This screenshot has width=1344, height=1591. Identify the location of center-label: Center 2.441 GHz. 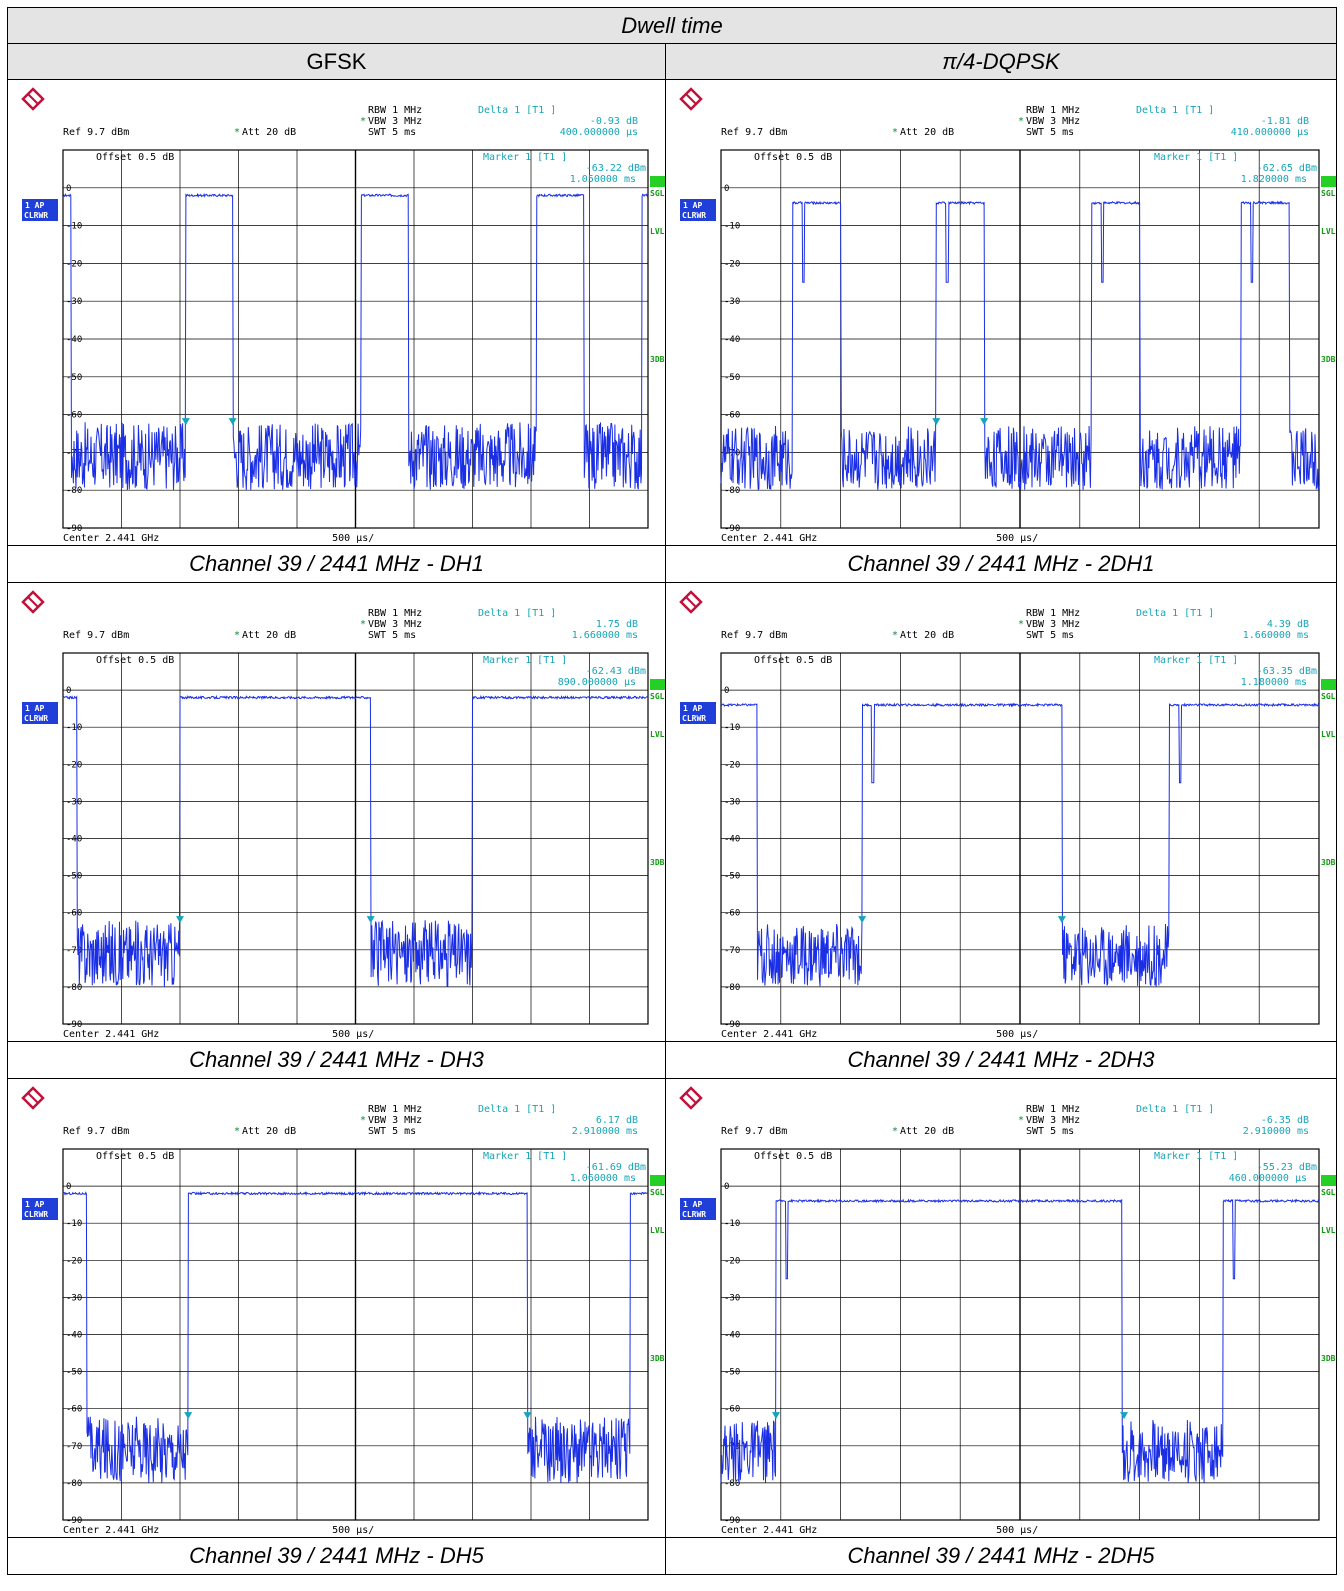
(769, 538).